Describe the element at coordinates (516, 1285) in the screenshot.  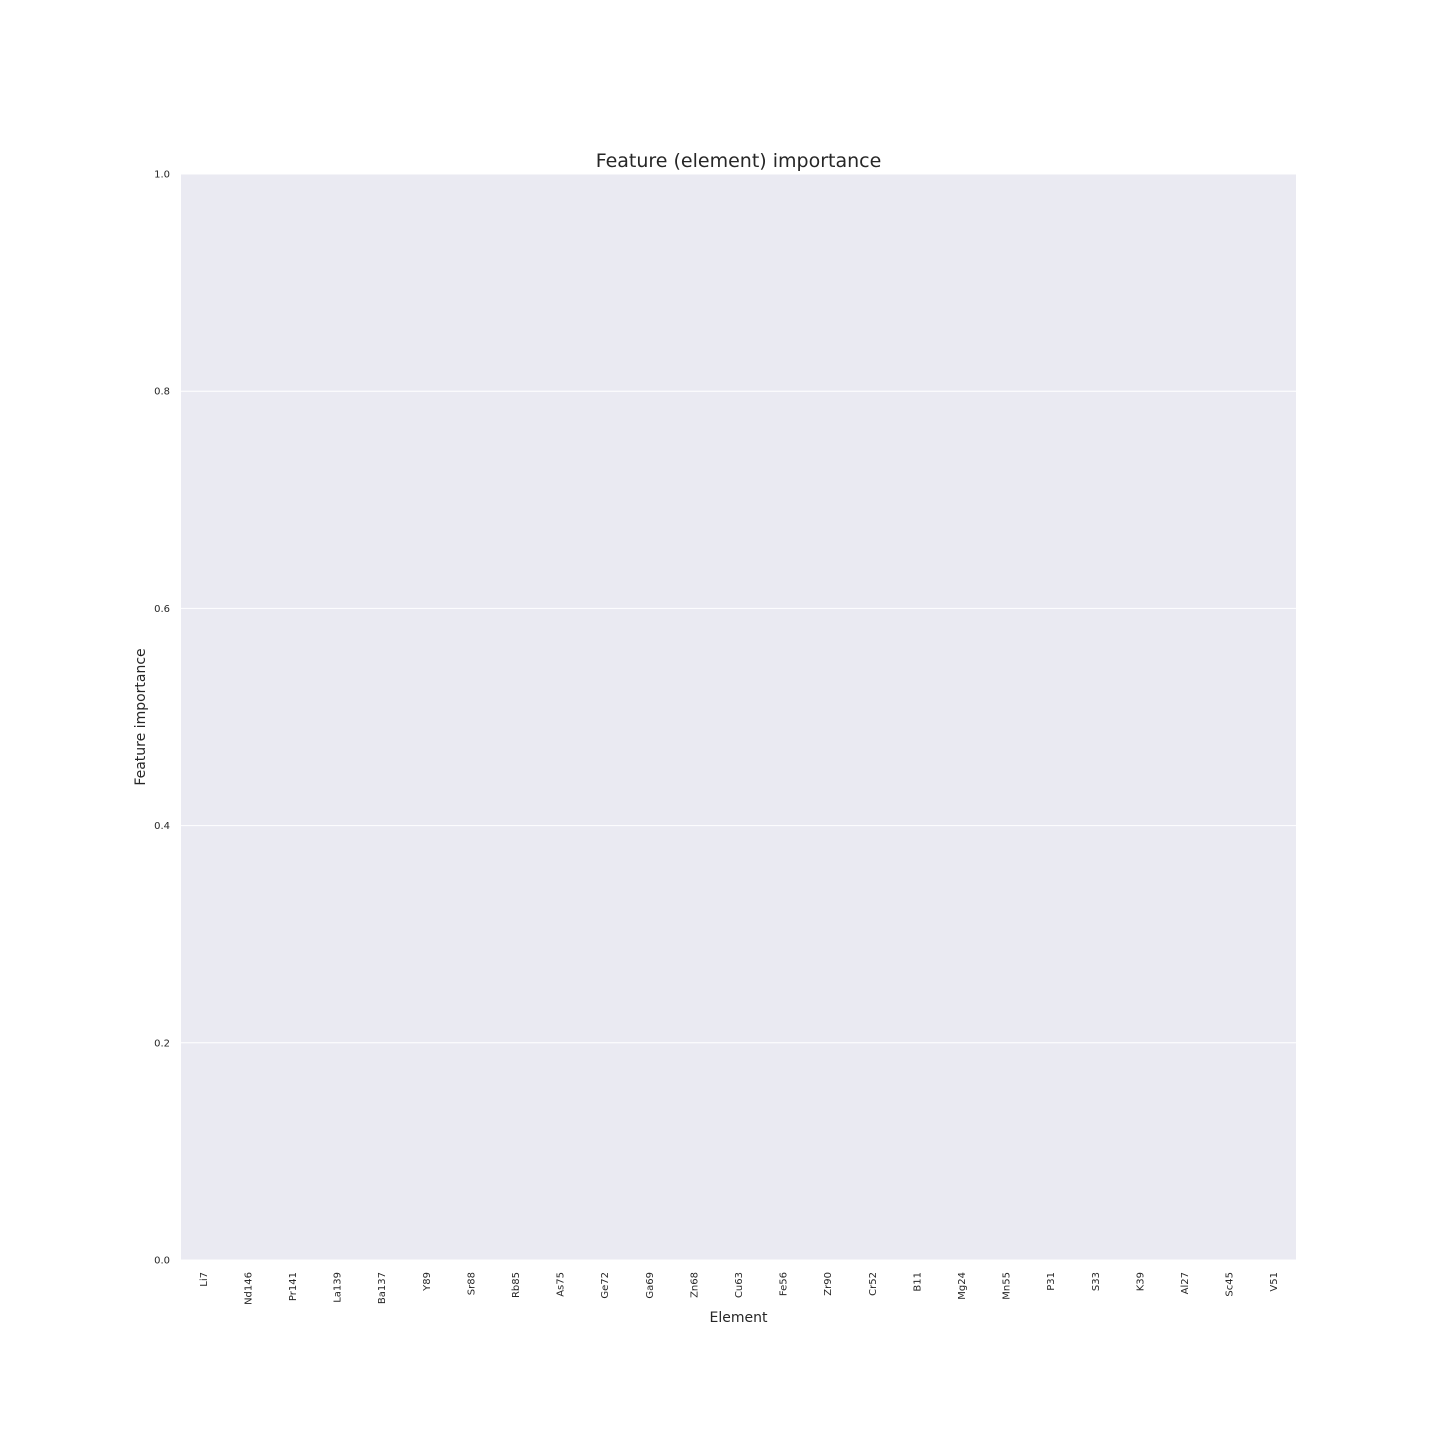
I see `x-tick-label: Rb85` at that location.